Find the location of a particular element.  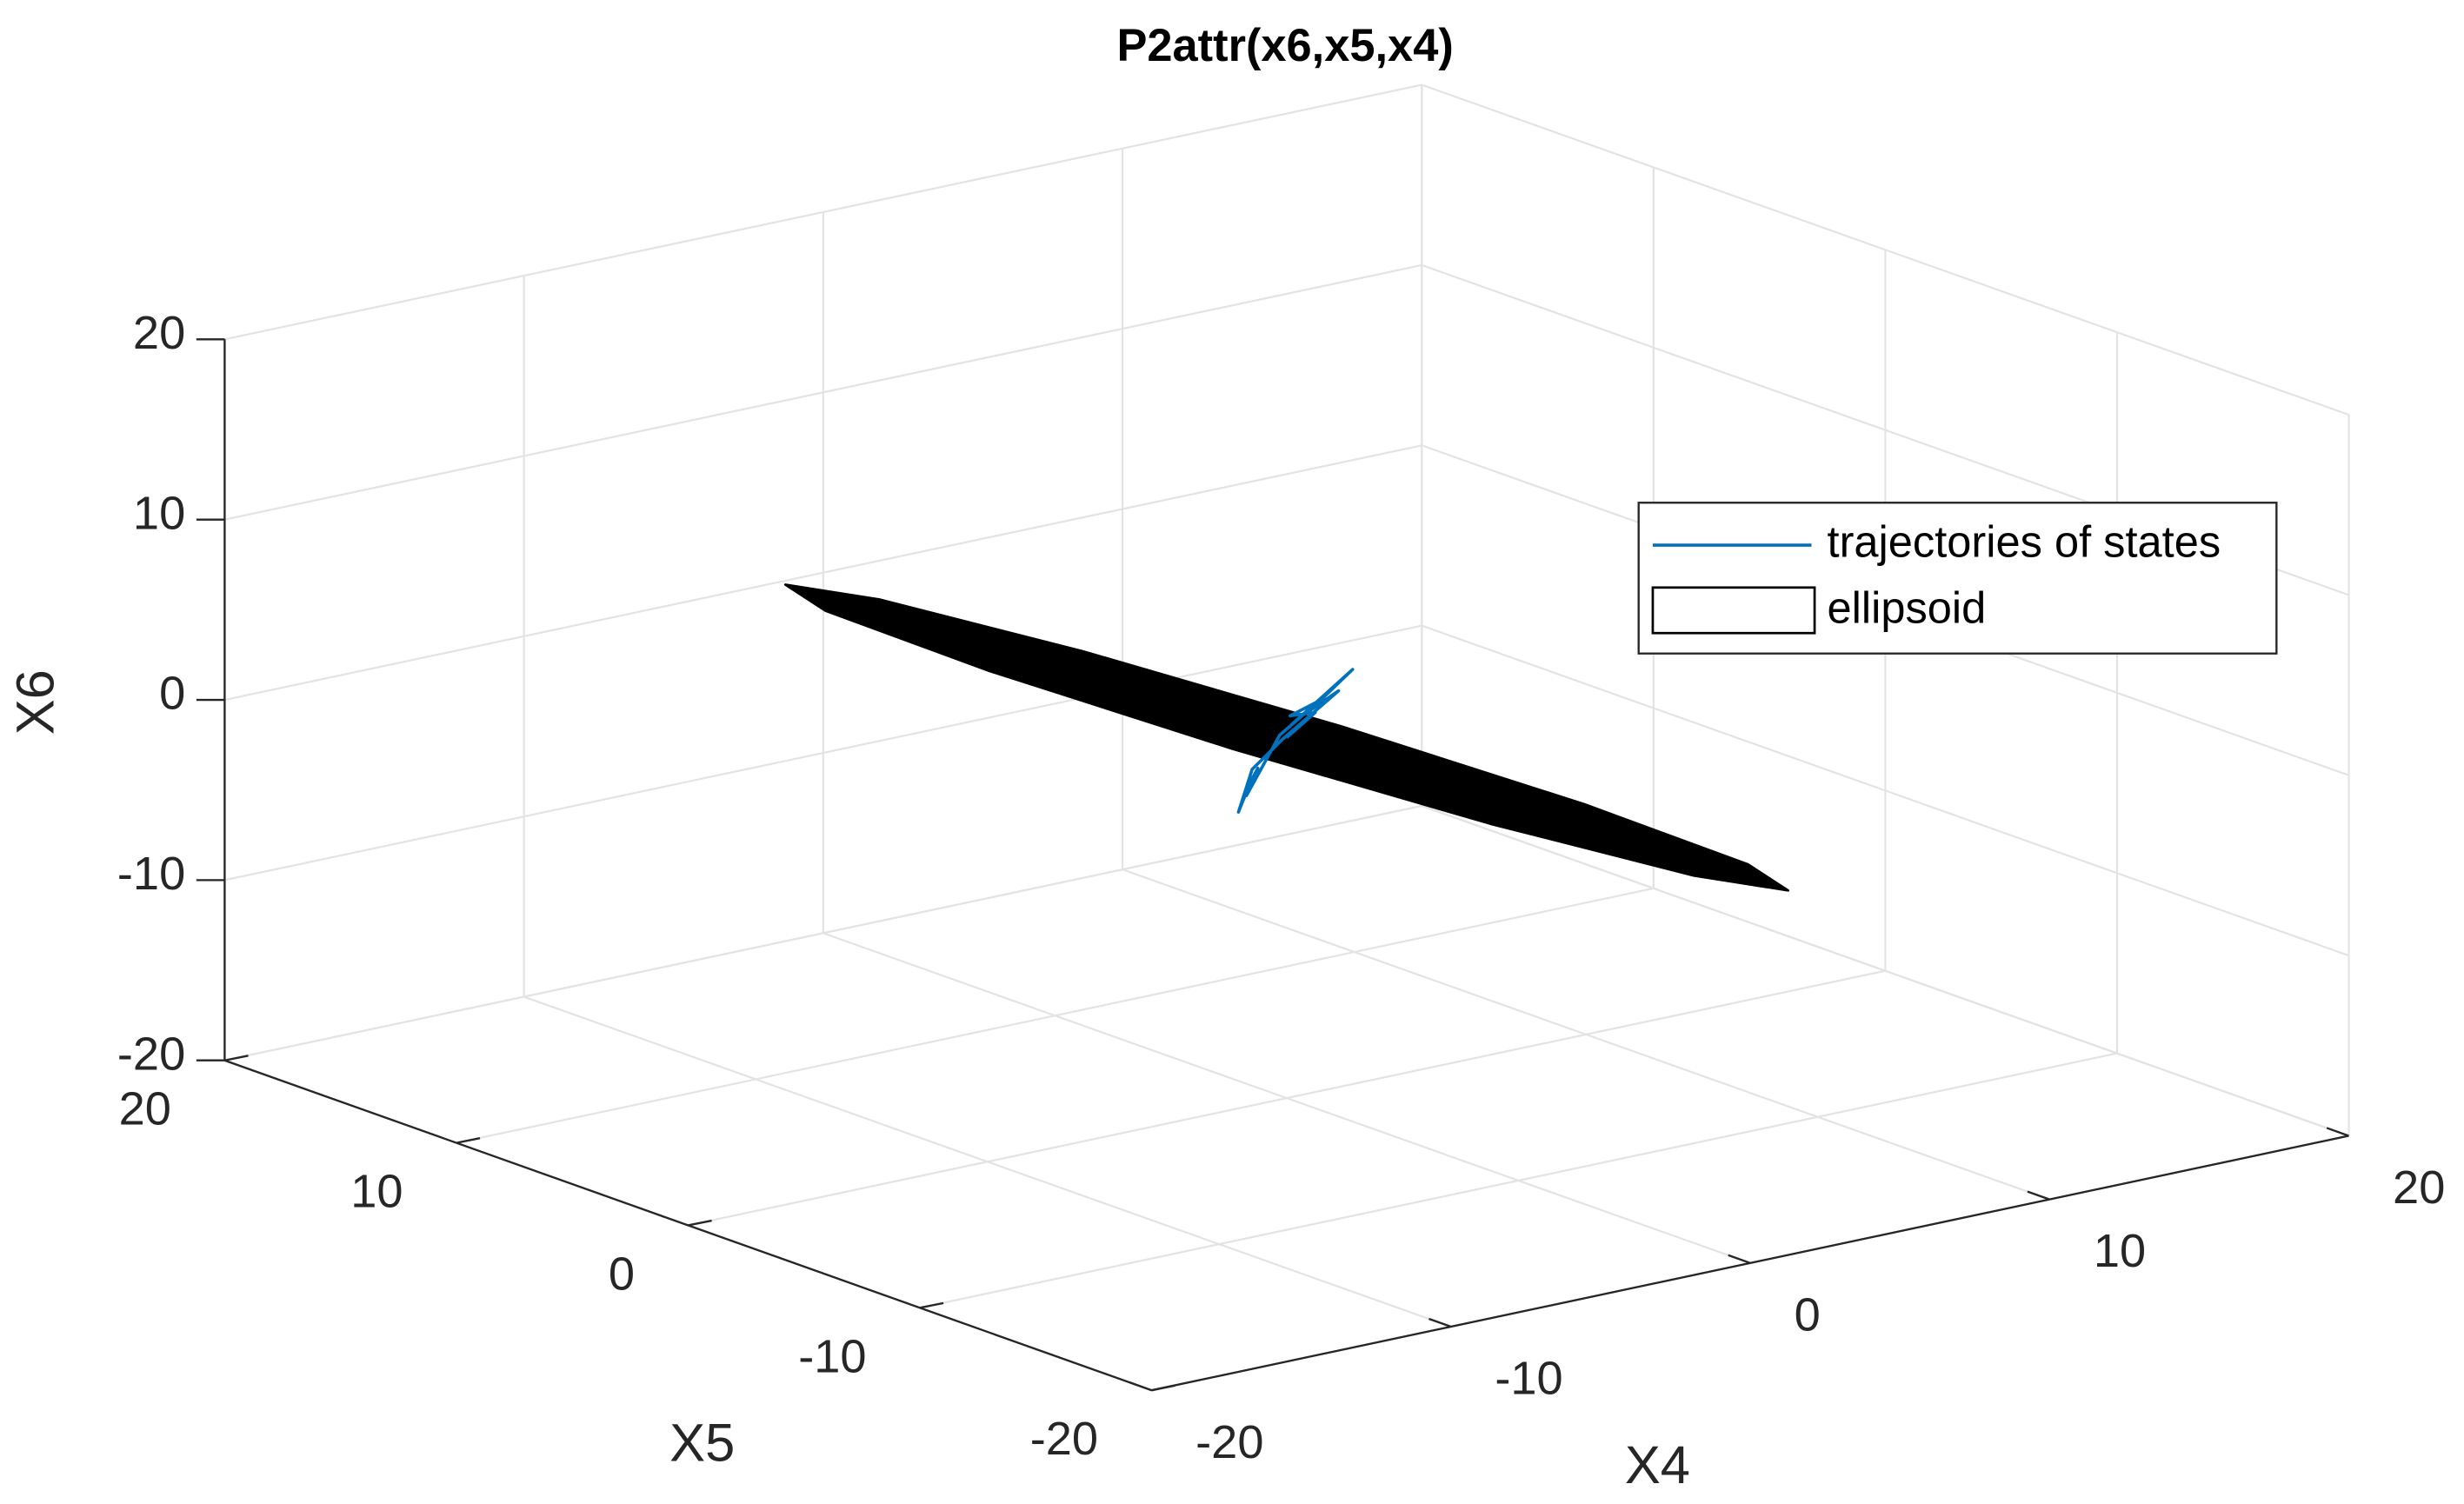

x-tick-label: 10 is located at coordinates (2120, 1251).